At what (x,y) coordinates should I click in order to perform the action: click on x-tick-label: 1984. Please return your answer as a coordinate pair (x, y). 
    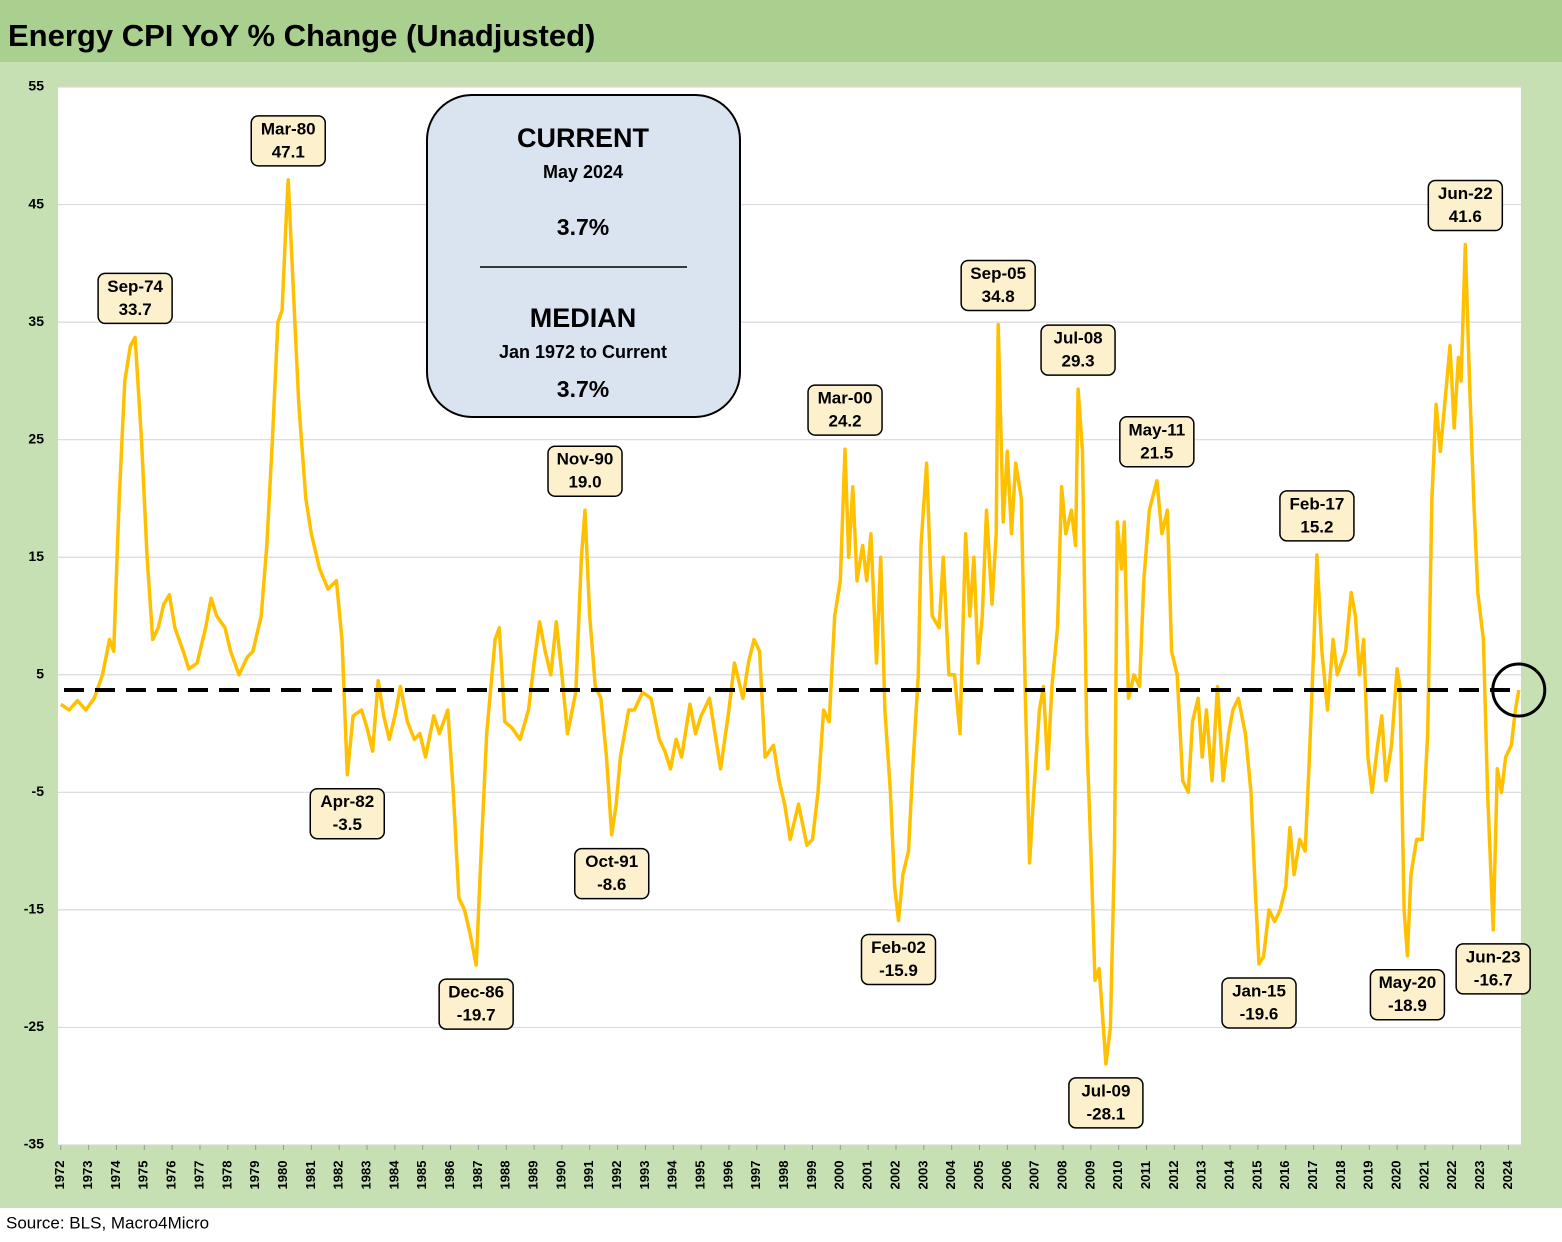
    Looking at the image, I should click on (393, 1175).